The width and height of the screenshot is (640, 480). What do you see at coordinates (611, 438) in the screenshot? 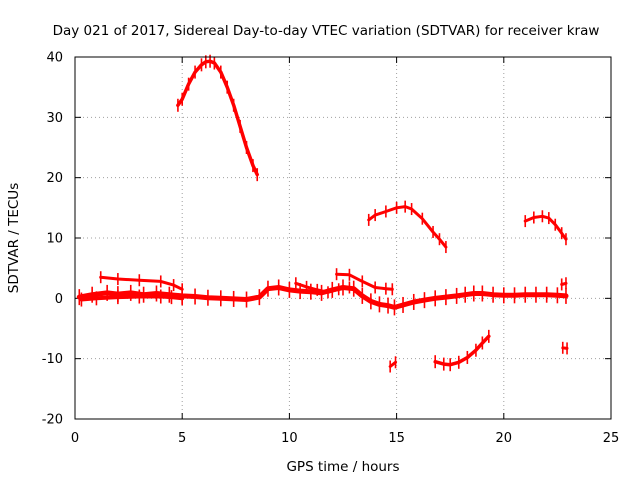
I see `x-tick-label: 25` at bounding box center [611, 438].